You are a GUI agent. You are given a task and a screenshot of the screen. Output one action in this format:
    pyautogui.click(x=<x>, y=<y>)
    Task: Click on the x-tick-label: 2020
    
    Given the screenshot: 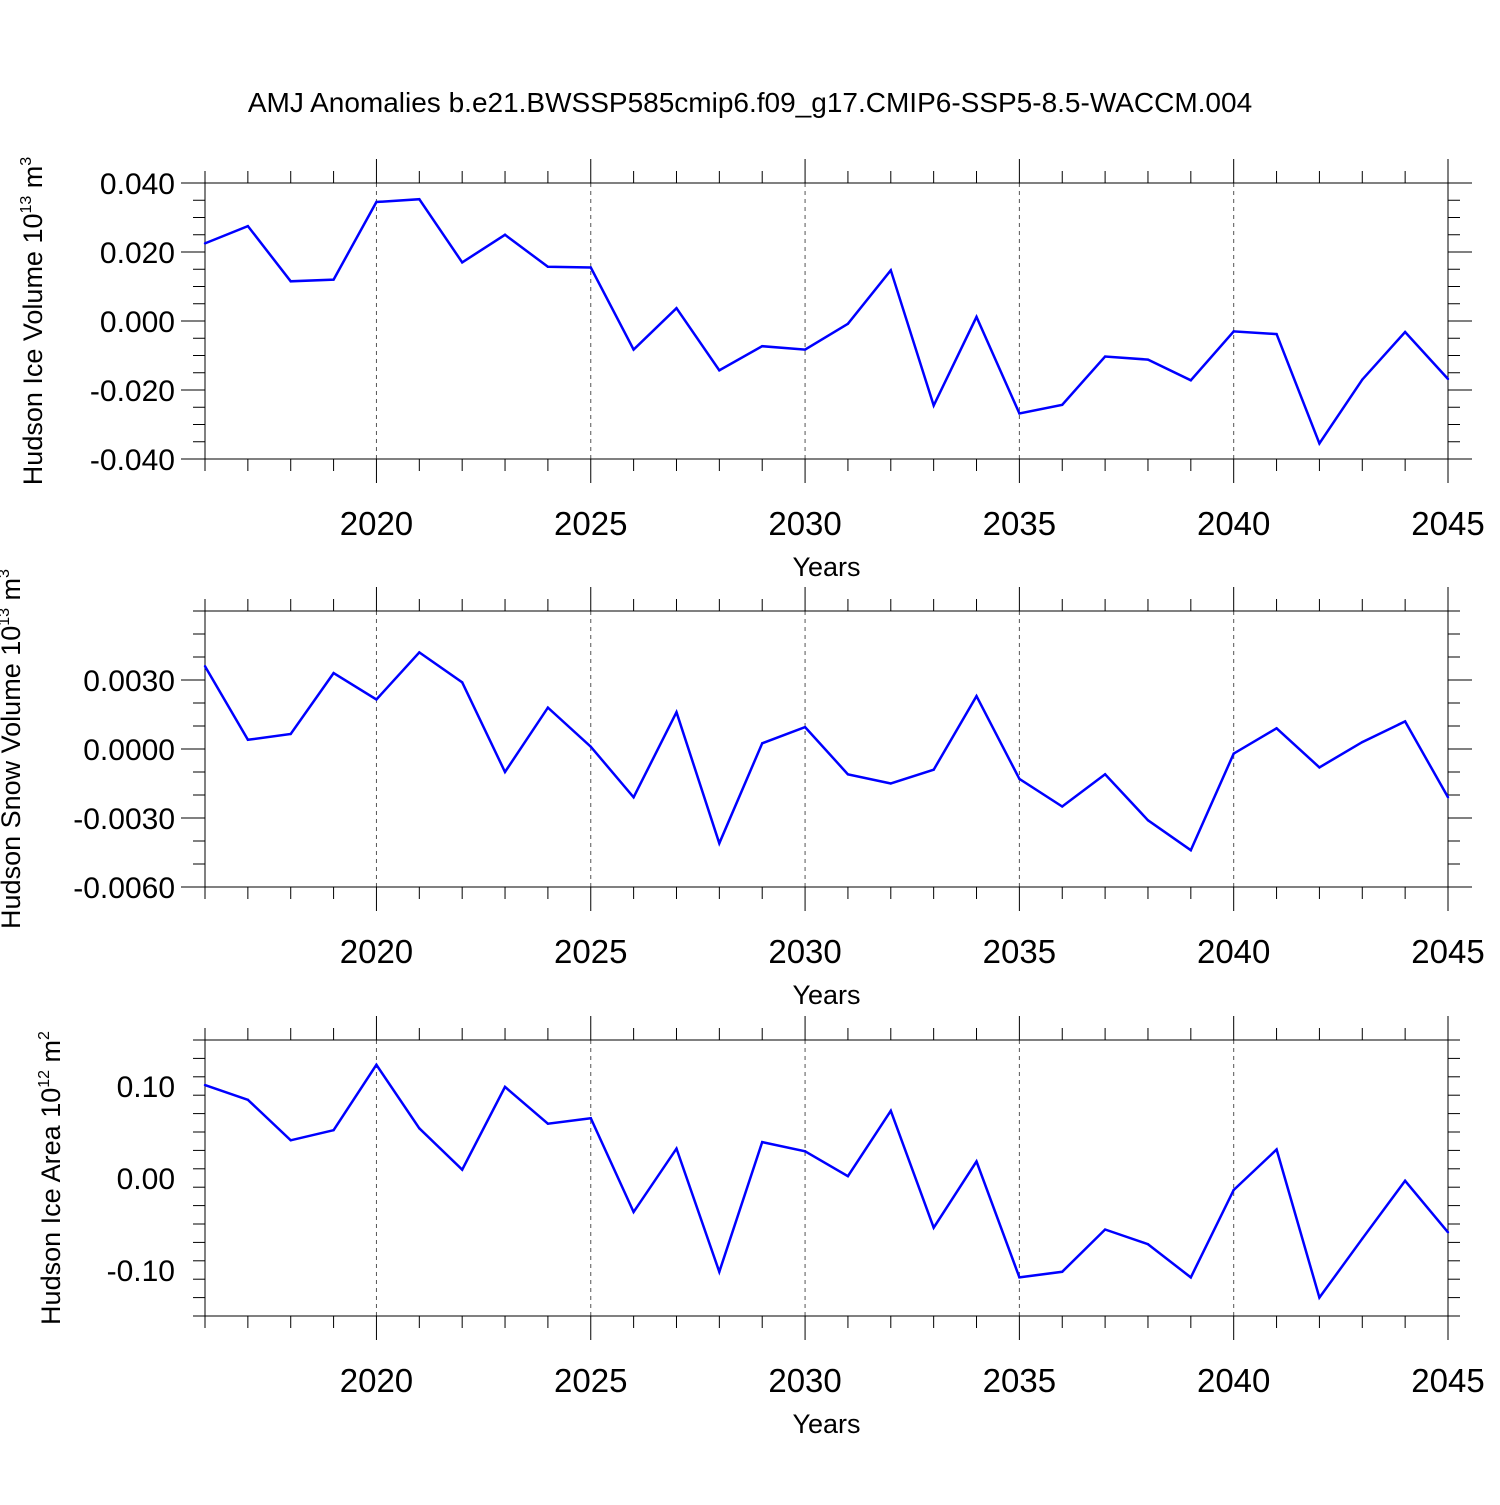 What is the action you would take?
    pyautogui.click(x=376, y=523)
    